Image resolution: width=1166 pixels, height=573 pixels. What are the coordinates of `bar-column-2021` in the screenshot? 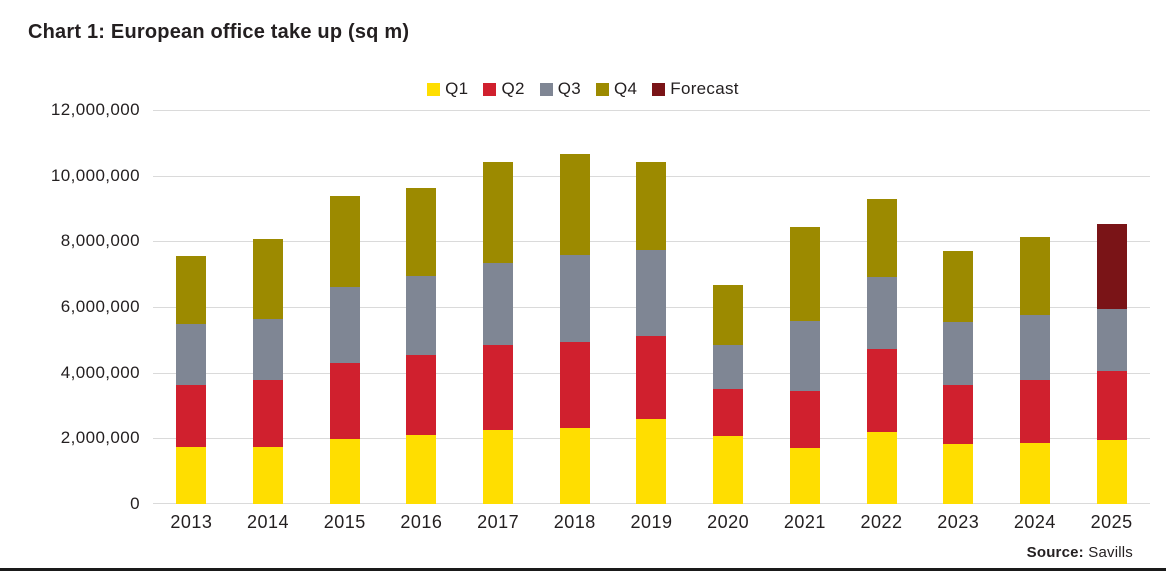 It's located at (805, 307).